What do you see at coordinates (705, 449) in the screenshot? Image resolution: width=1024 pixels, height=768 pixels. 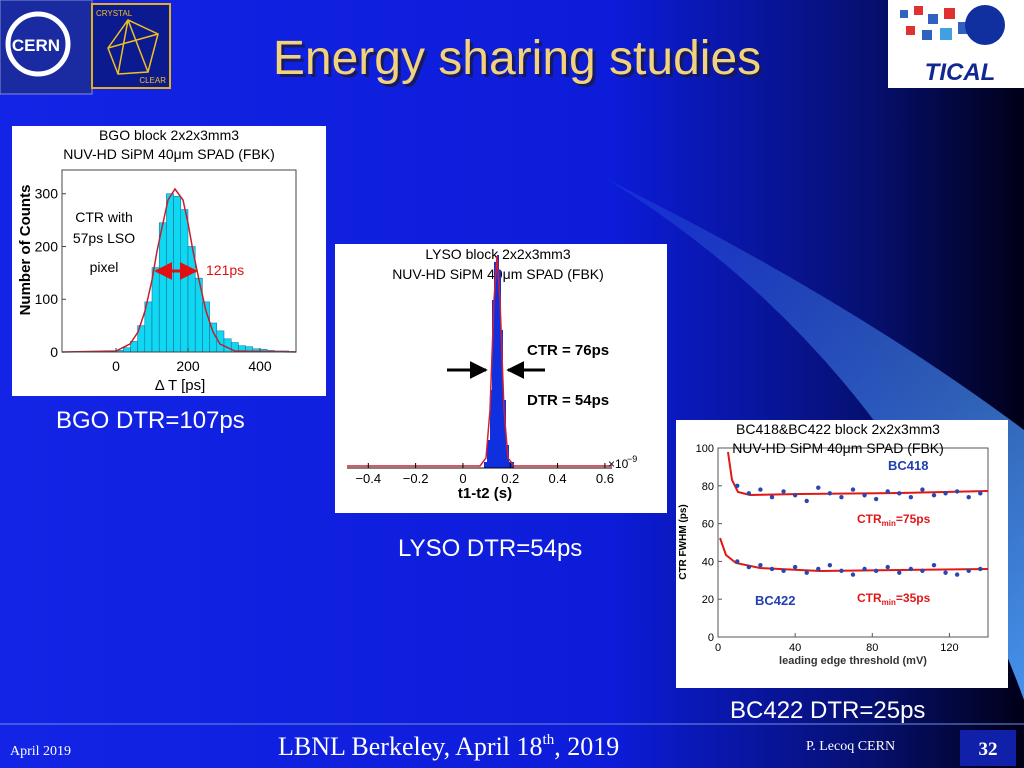 I see `y-tick-label: 100` at bounding box center [705, 449].